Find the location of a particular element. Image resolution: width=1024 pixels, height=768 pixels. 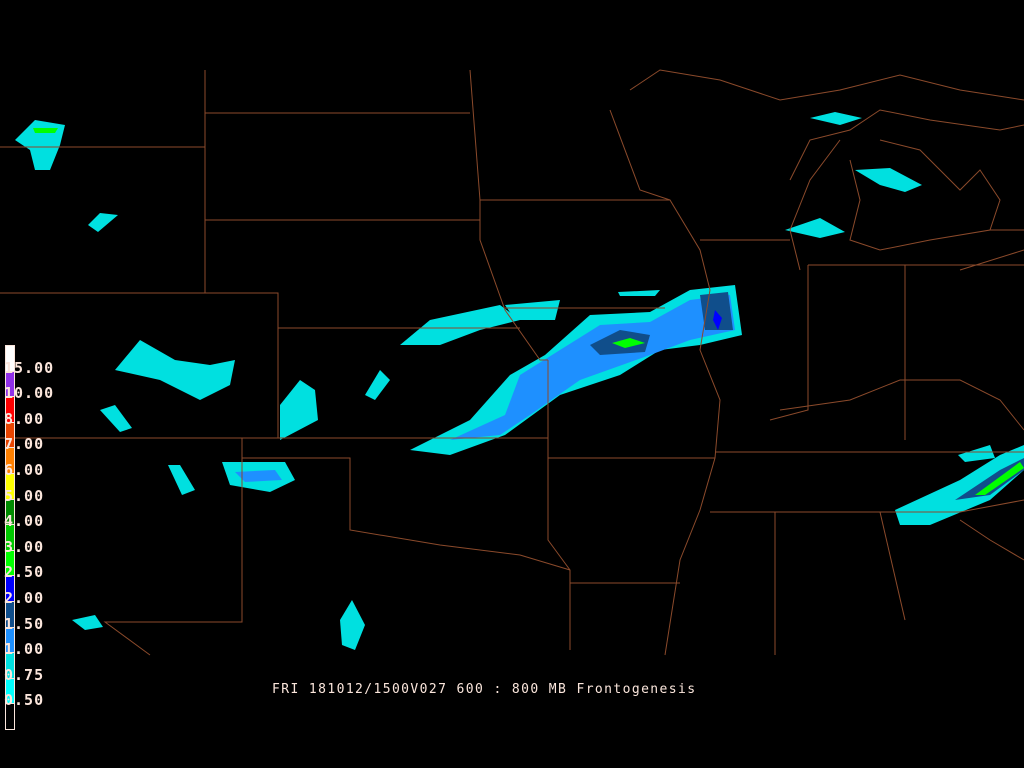

legend-label: 5.00 is located at coordinates (24, 495).